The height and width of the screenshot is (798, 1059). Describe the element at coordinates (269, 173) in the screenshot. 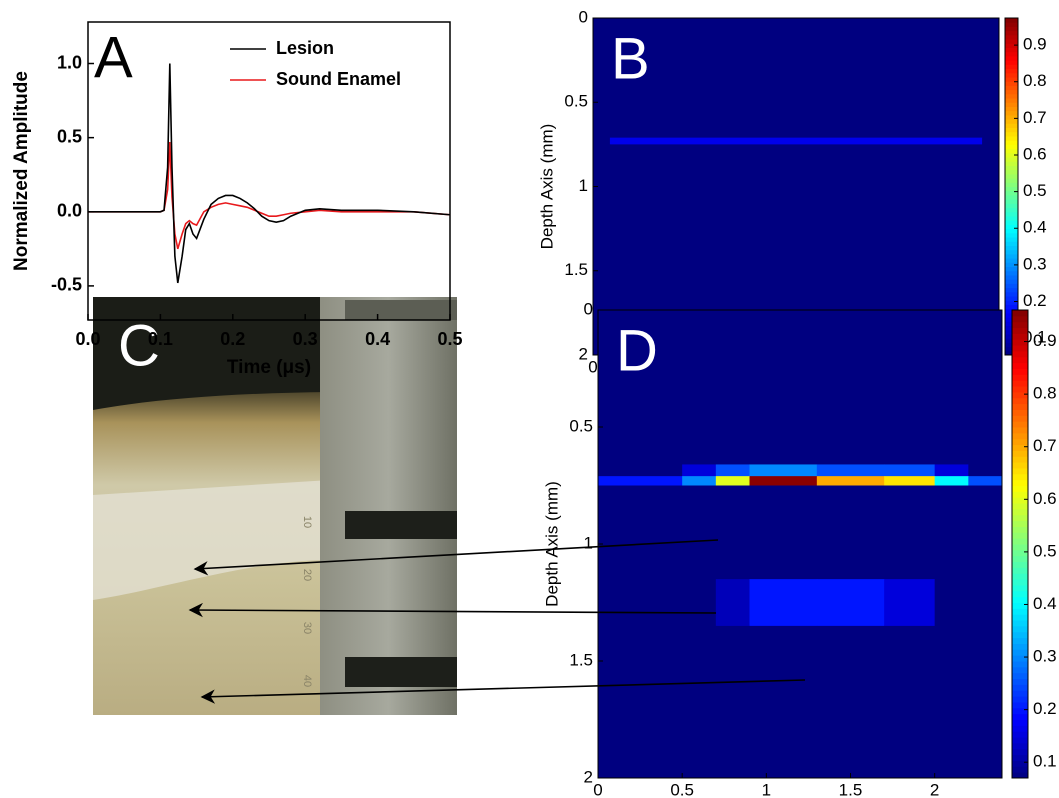

I see `line-series` at that location.